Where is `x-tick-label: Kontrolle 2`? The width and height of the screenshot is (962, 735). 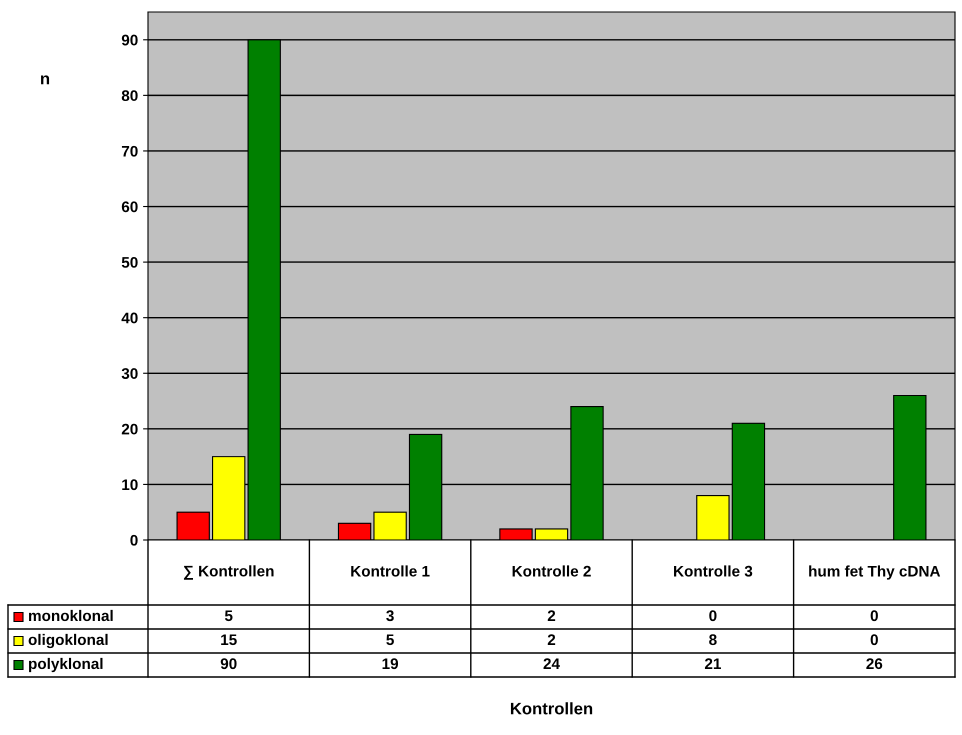
x-tick-label: Kontrolle 2 is located at coordinates (551, 571).